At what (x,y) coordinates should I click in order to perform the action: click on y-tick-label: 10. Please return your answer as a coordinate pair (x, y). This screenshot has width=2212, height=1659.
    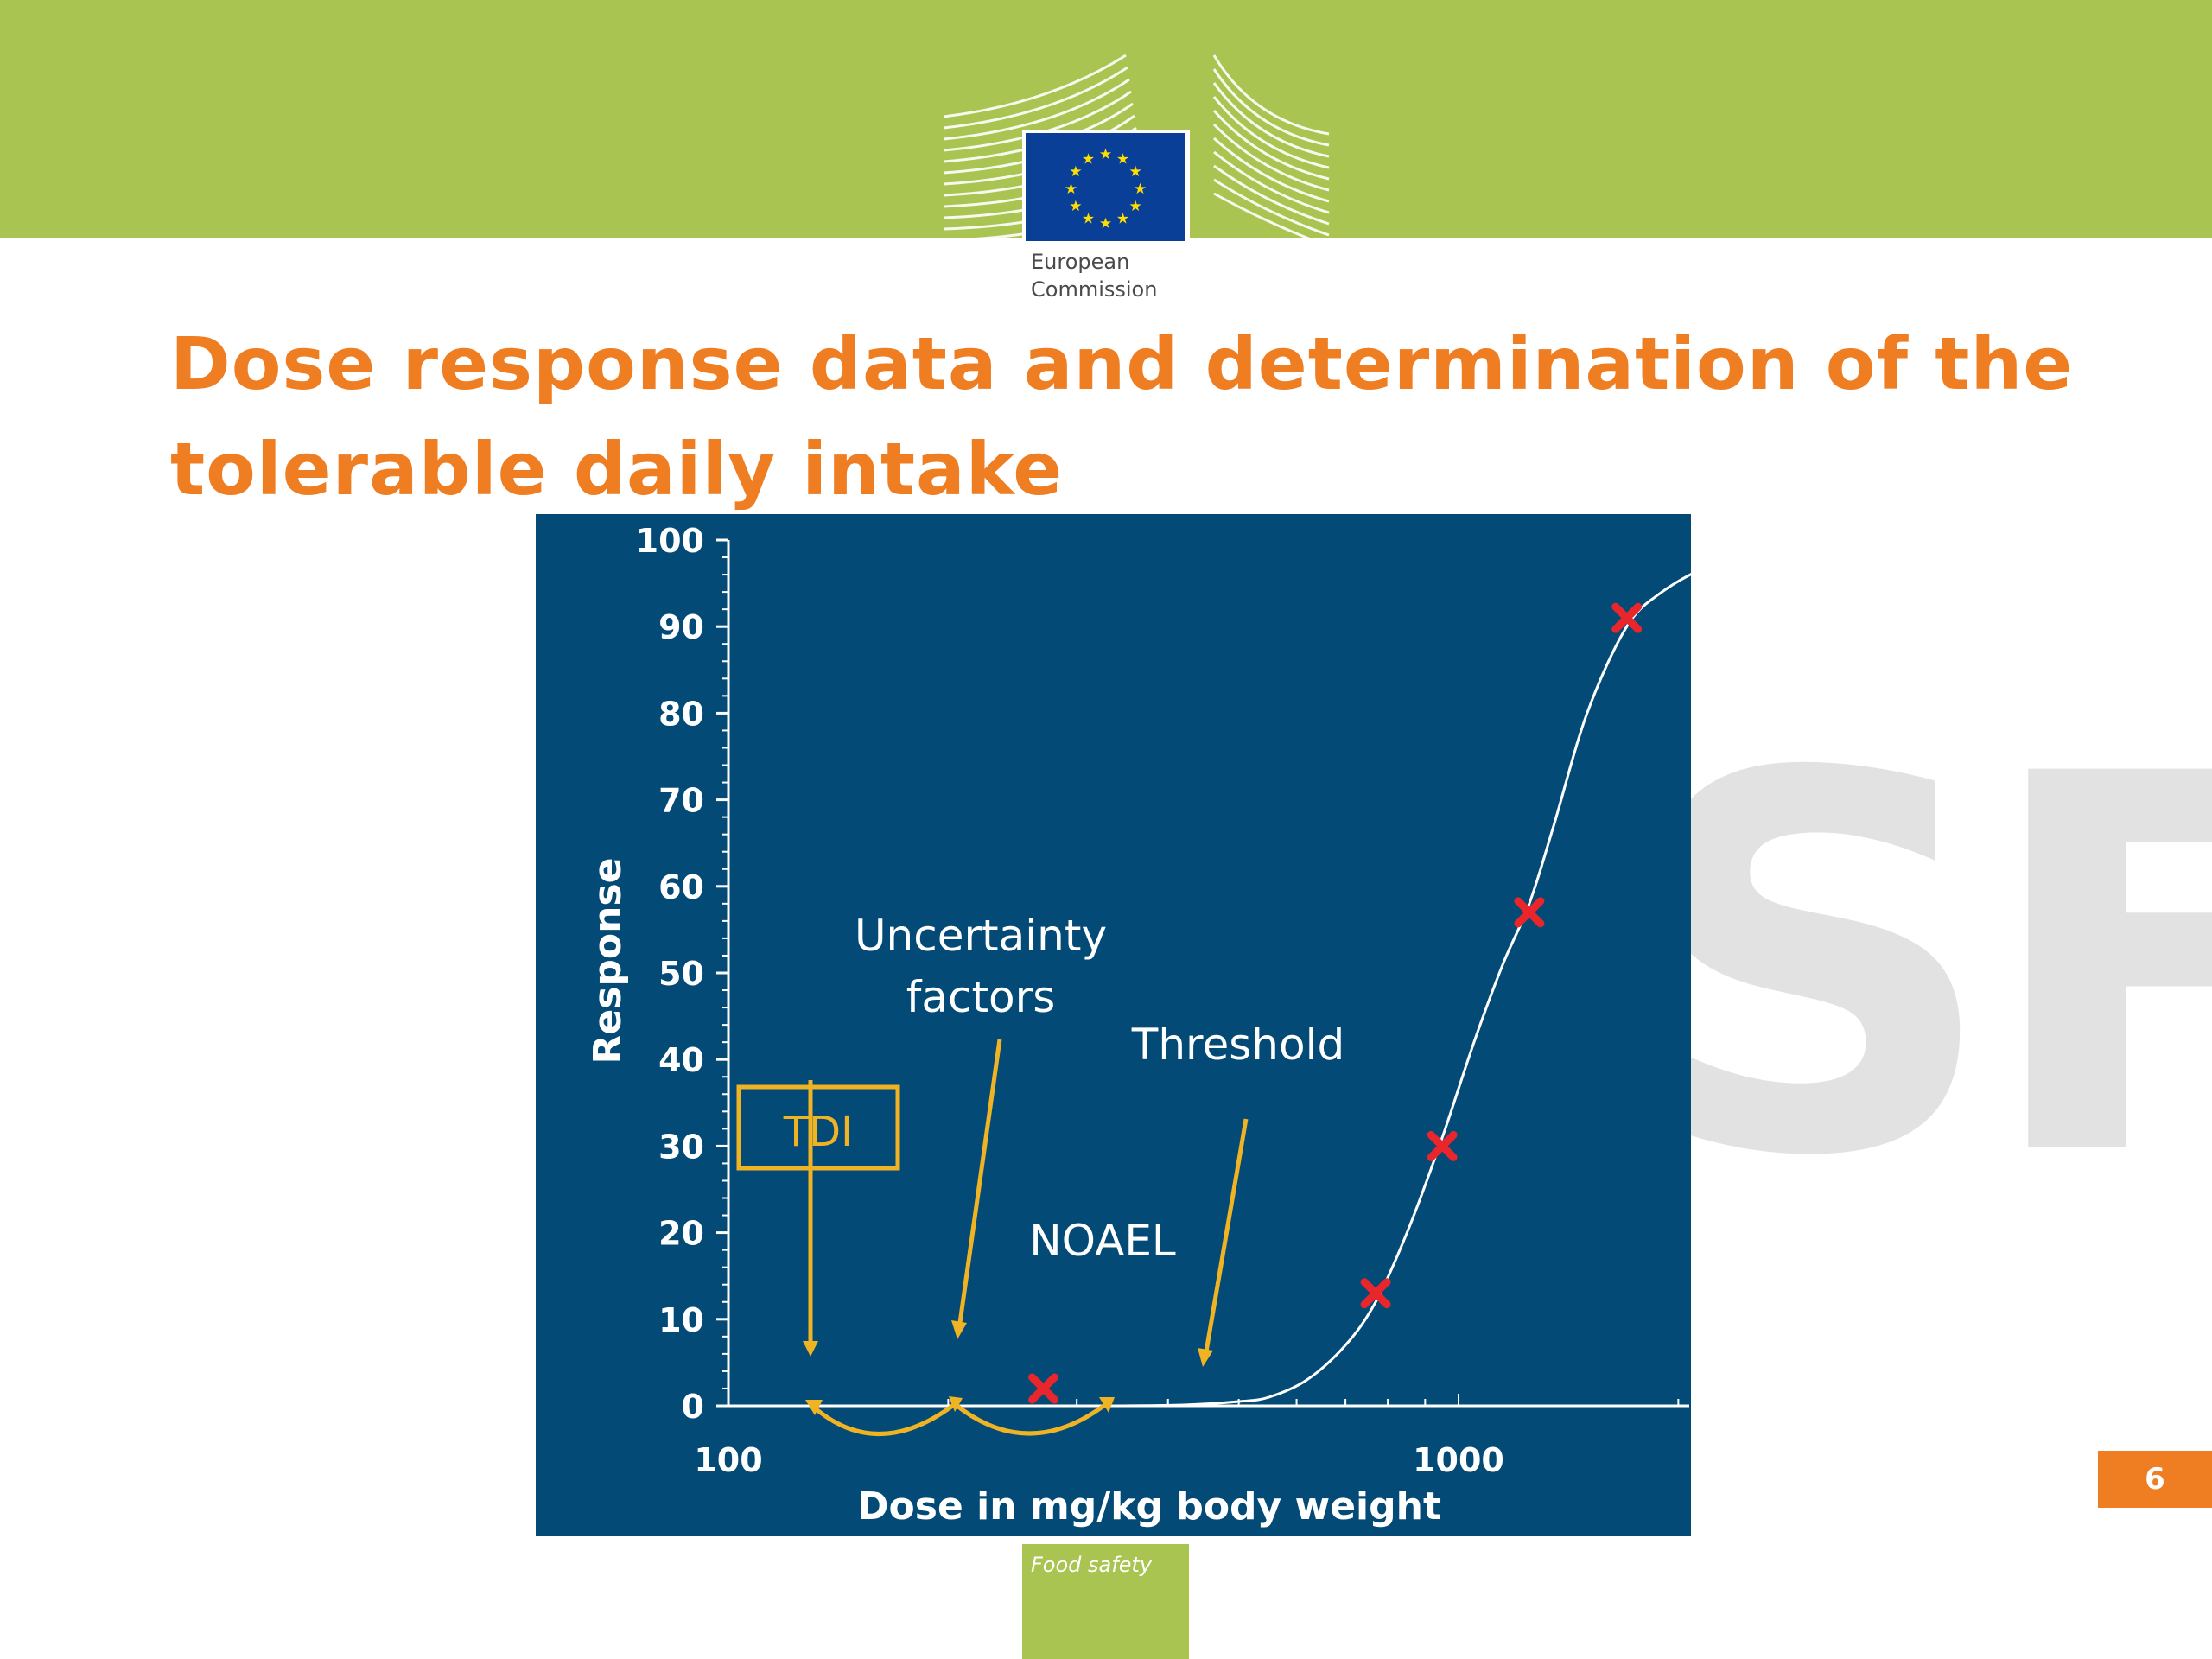
    Looking at the image, I should click on (681, 1320).